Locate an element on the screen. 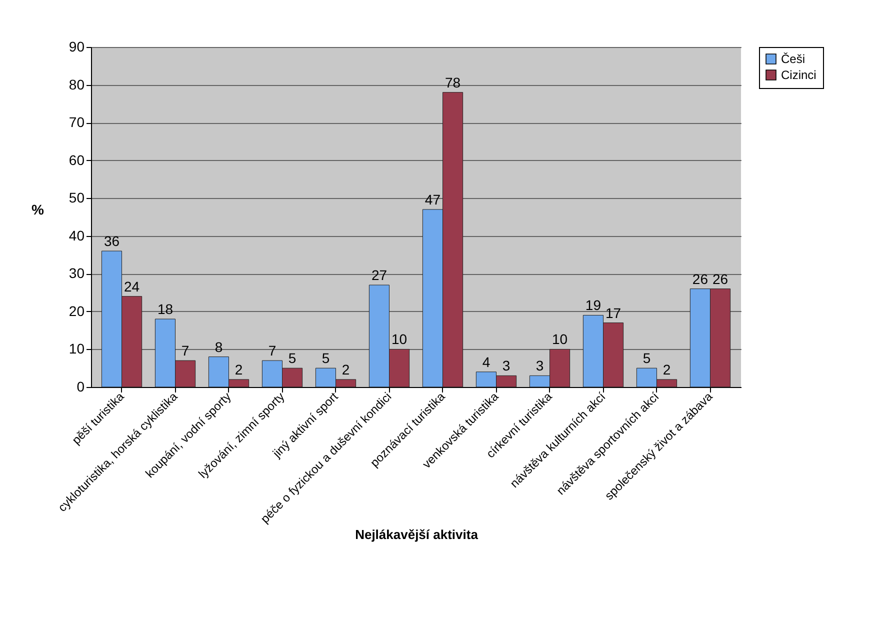  y-tick-label: 70 is located at coordinates (76, 122).